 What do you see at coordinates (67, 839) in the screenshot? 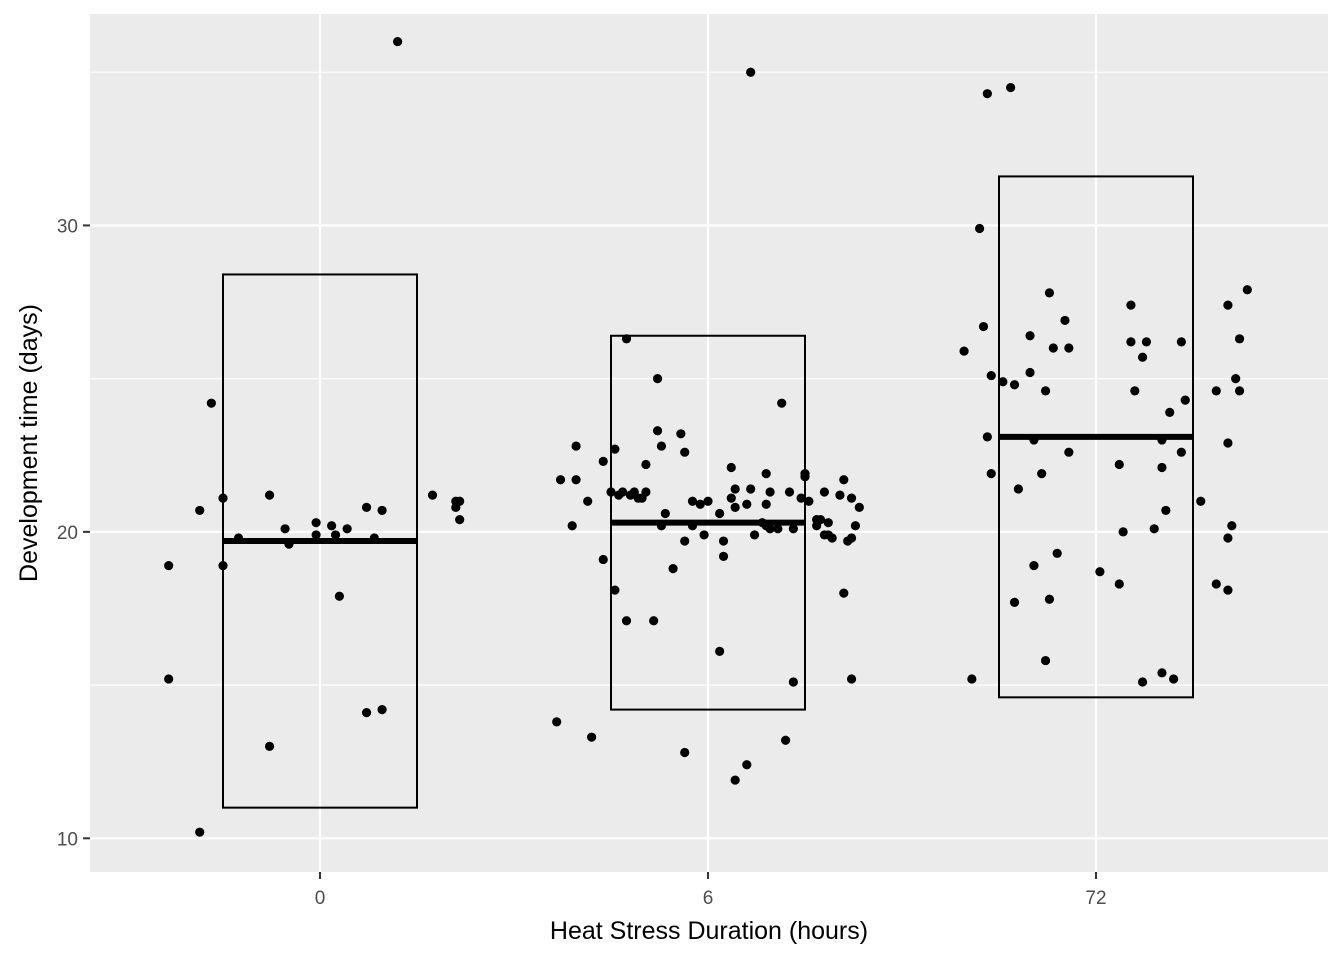
I see `y-tick-label: 10` at bounding box center [67, 839].